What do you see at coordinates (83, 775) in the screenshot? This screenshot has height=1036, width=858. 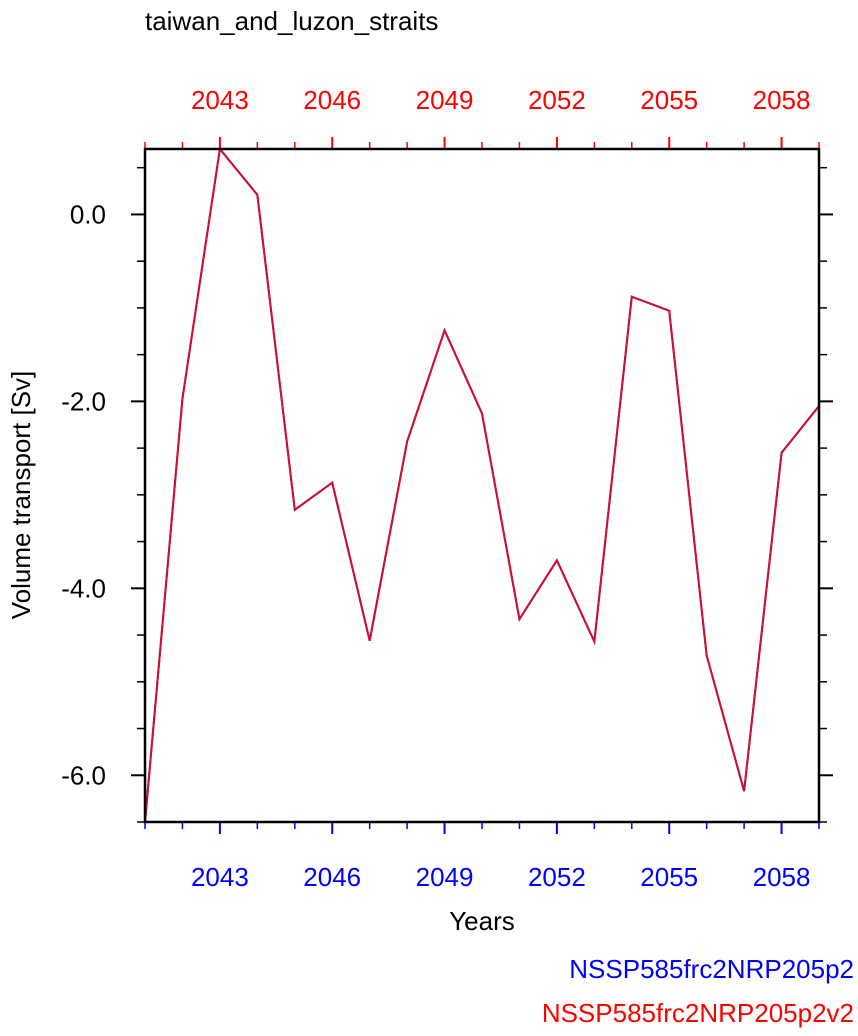 I see `y-tick-label: -6.0` at bounding box center [83, 775].